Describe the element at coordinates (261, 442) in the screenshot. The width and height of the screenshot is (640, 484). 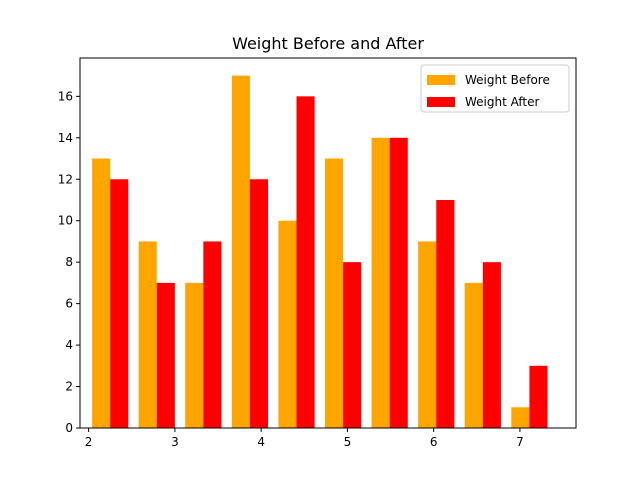
I see `x-tick-label-2: 4` at that location.